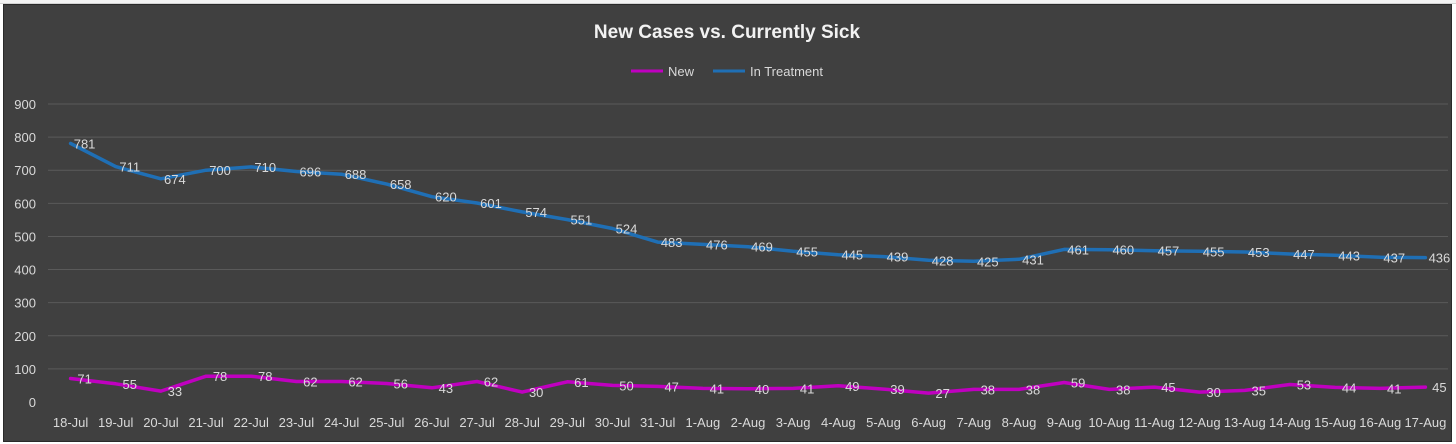 Image resolution: width=1456 pixels, height=444 pixels. What do you see at coordinates (477, 422) in the screenshot?
I see `x-tick-label: 27-Jul` at bounding box center [477, 422].